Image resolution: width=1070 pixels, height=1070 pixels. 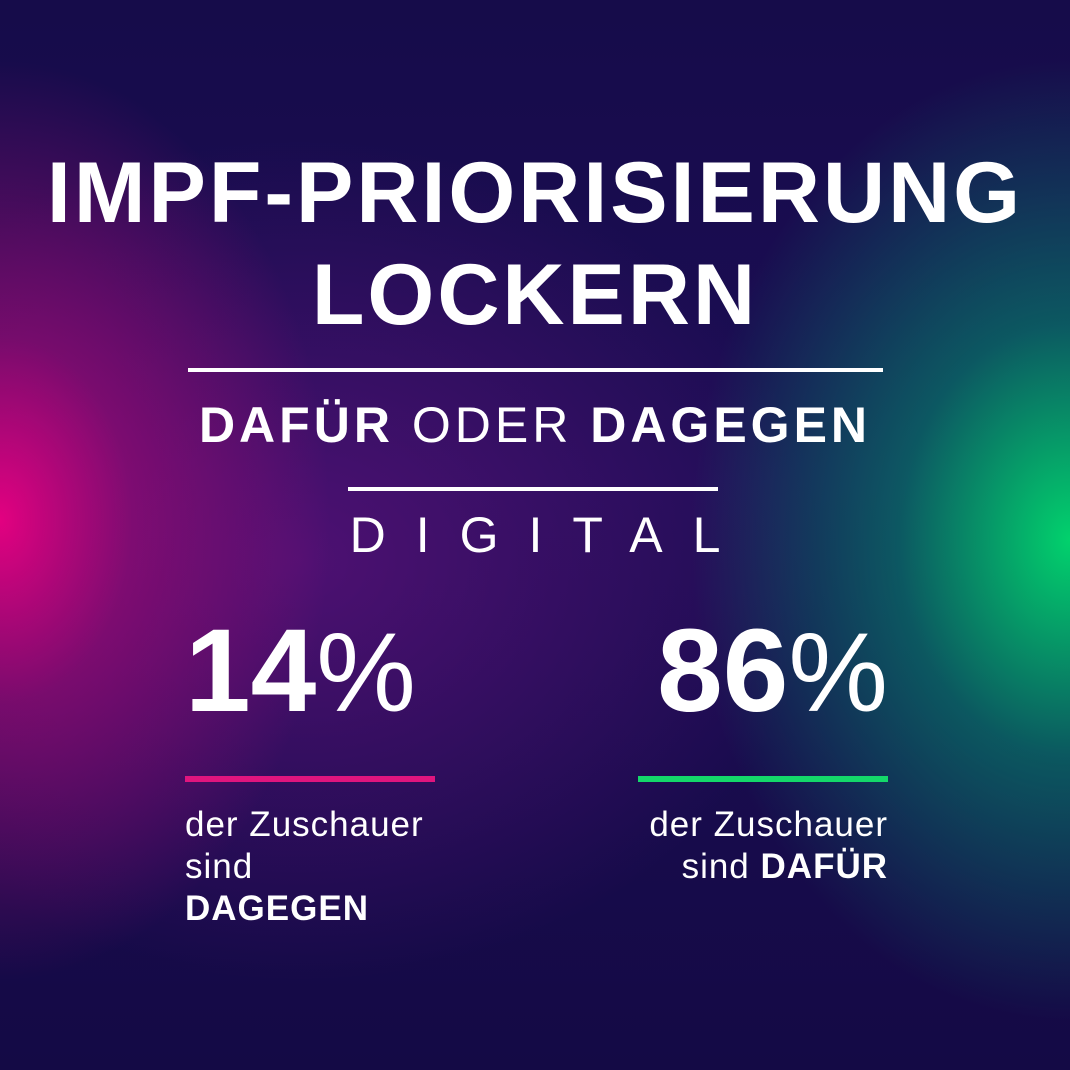 I want to click on stat-for-caption-line2: sind DAFÜR, so click(x=758, y=867).